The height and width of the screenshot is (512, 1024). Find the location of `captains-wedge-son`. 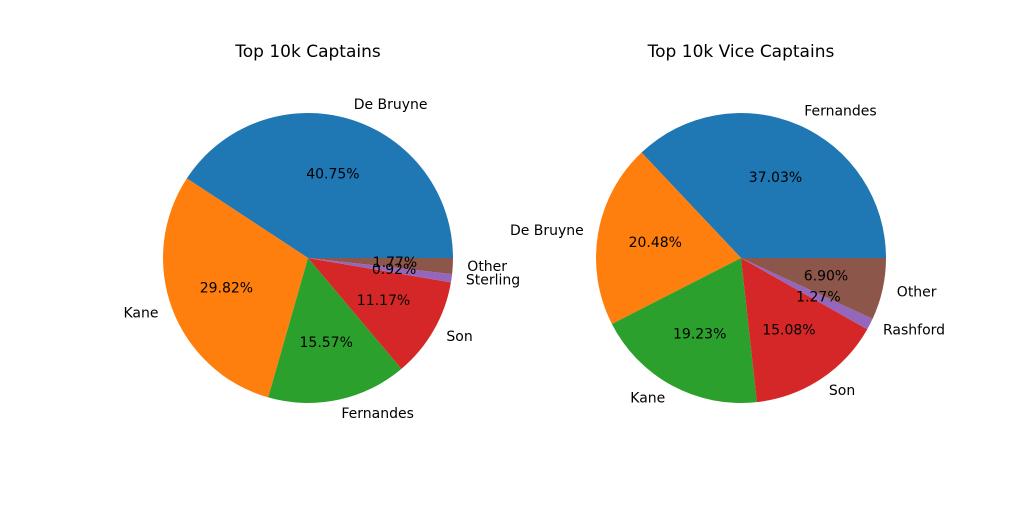

captains-wedge-son is located at coordinates (379, 313).